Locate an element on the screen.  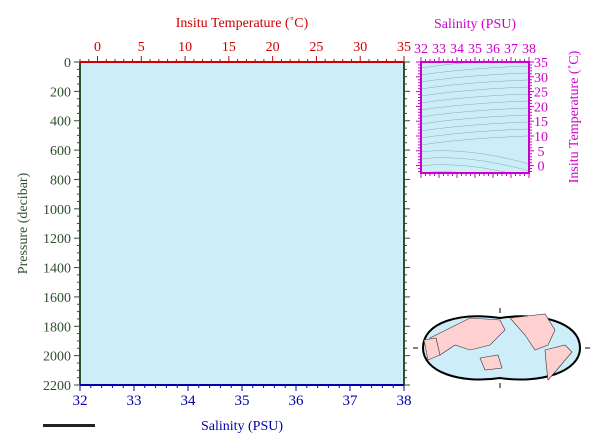
x-top-tick-label: 10 is located at coordinates (185, 47).